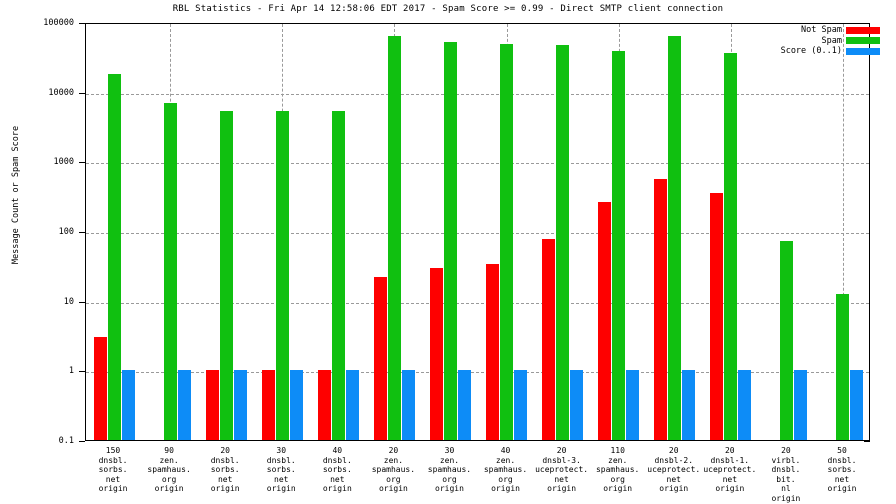 The width and height of the screenshot is (896, 504). Describe the element at coordinates (113, 470) in the screenshot. I see `x-axis-label: 150 dnsbl. sorbs. net origin` at that location.